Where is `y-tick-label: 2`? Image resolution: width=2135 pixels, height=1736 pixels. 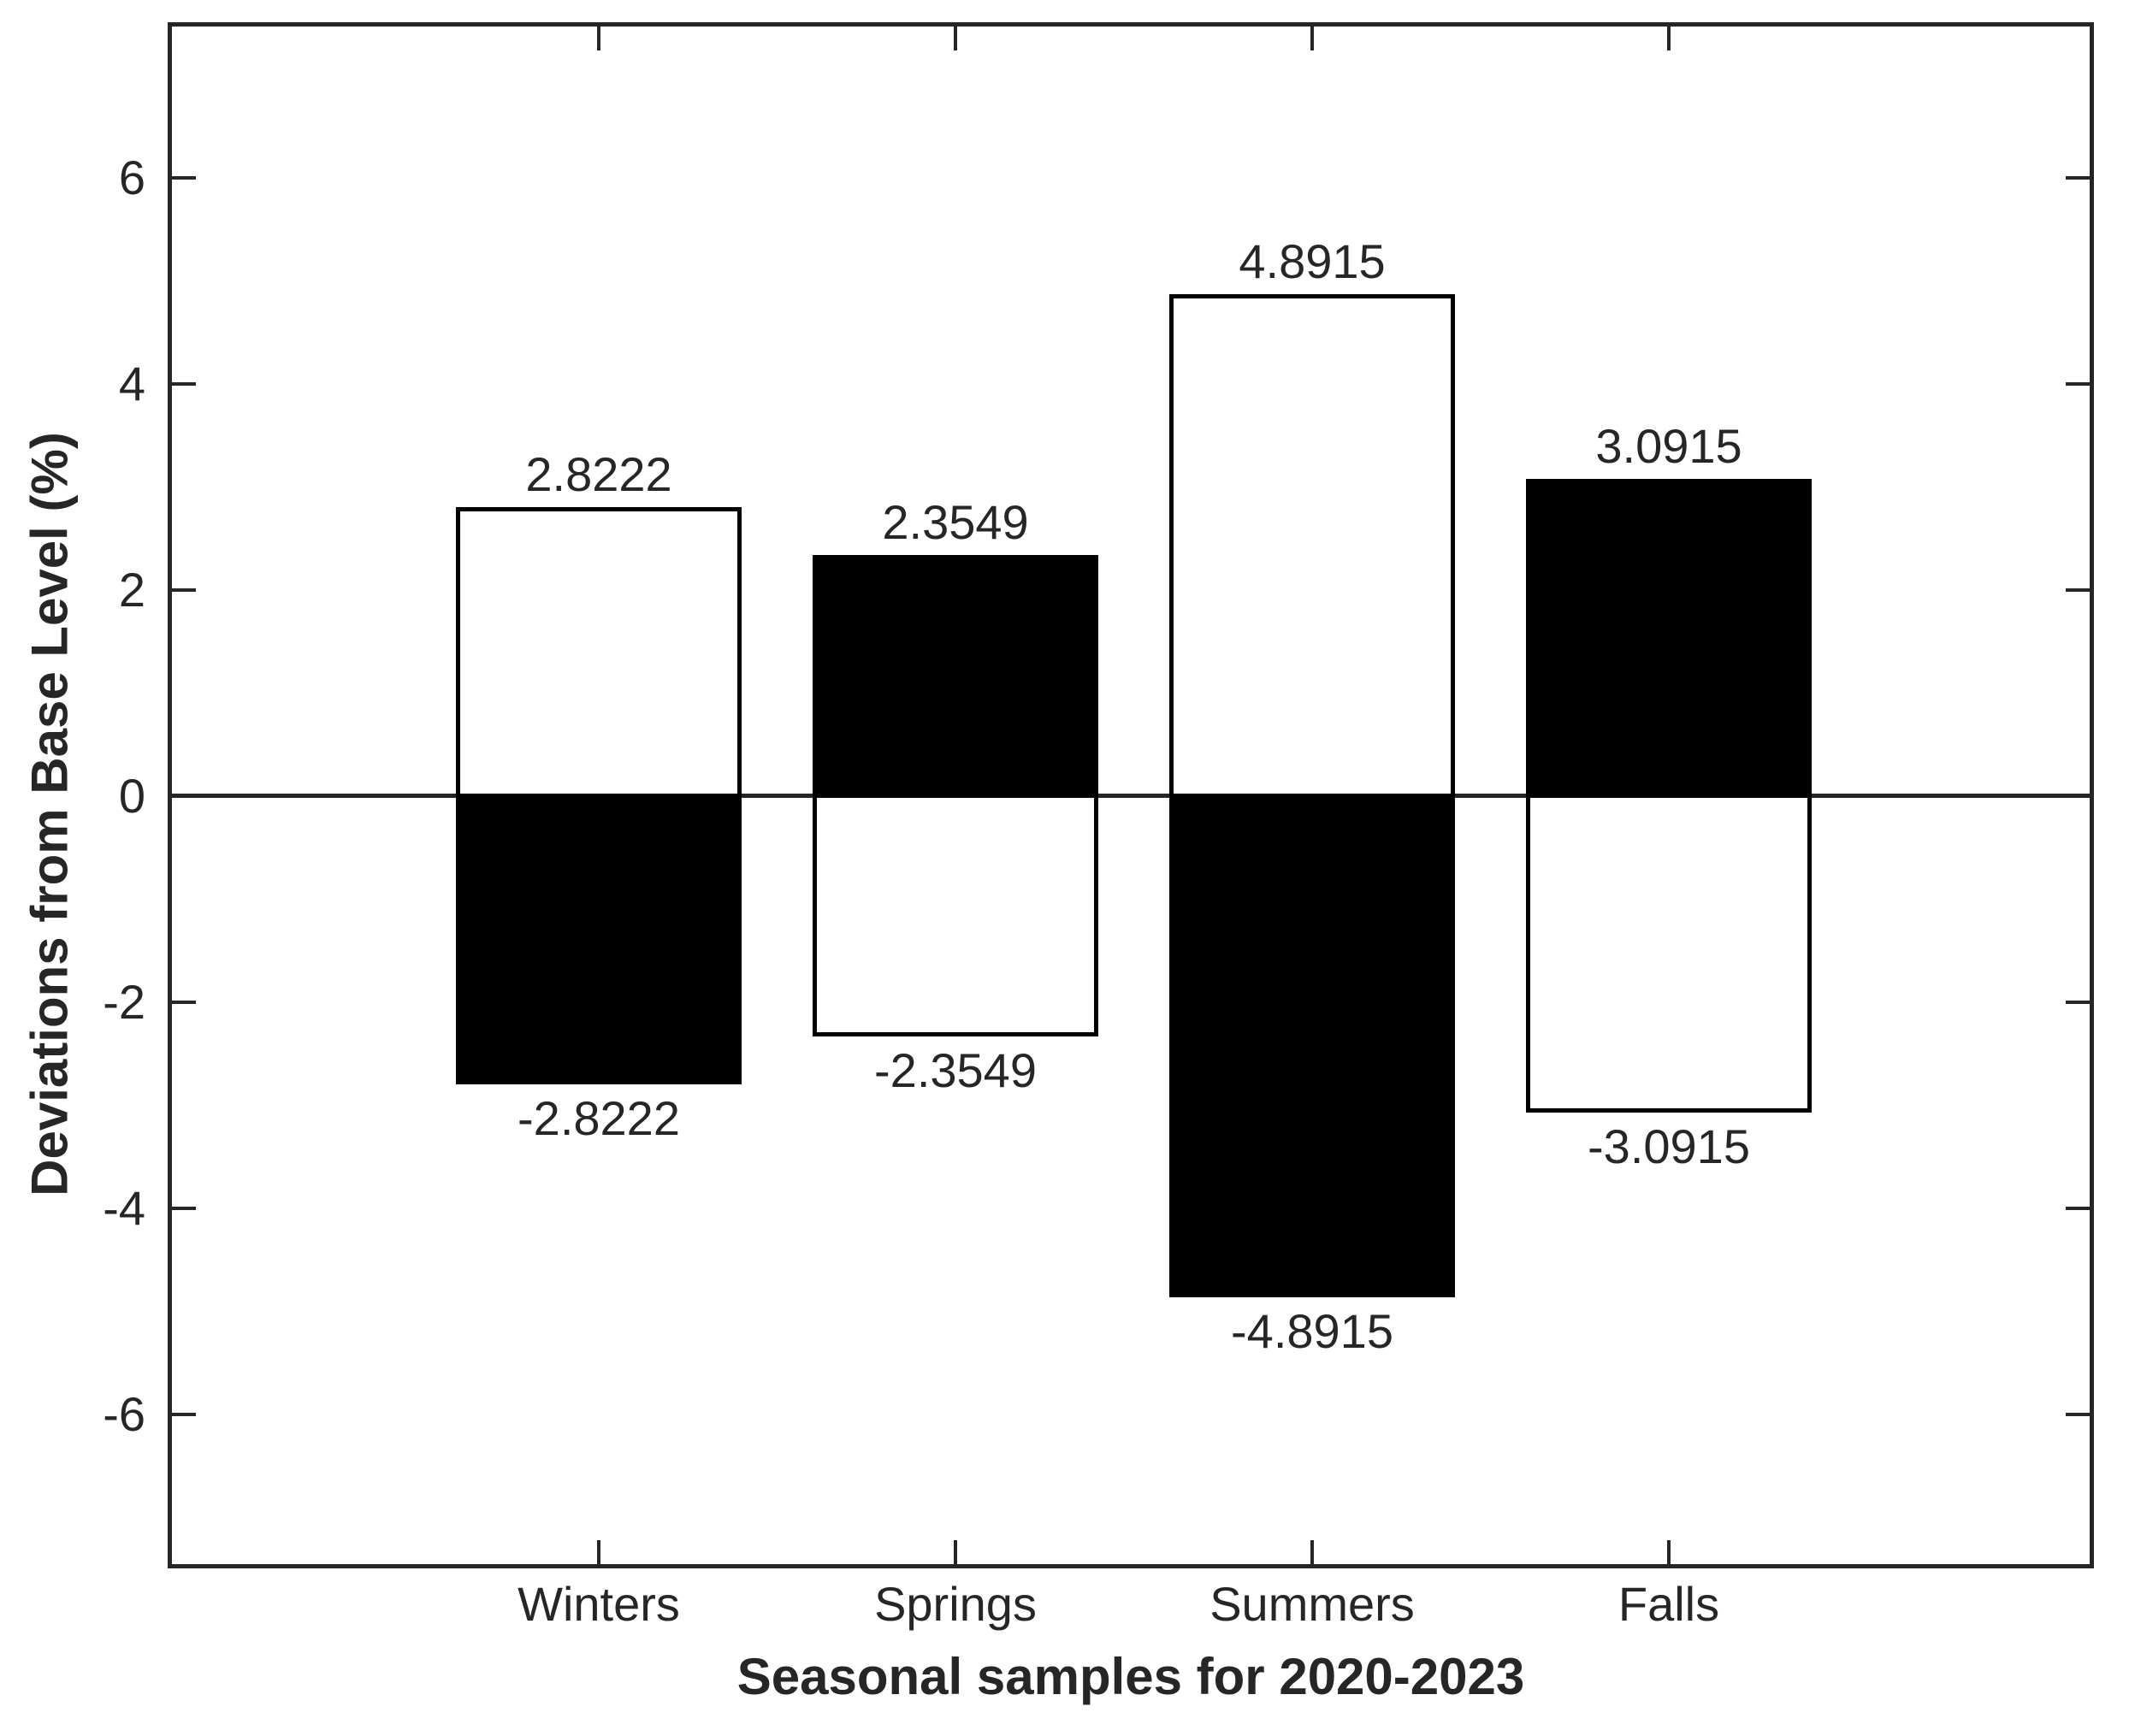
y-tick-label: 2 is located at coordinates (131, 590).